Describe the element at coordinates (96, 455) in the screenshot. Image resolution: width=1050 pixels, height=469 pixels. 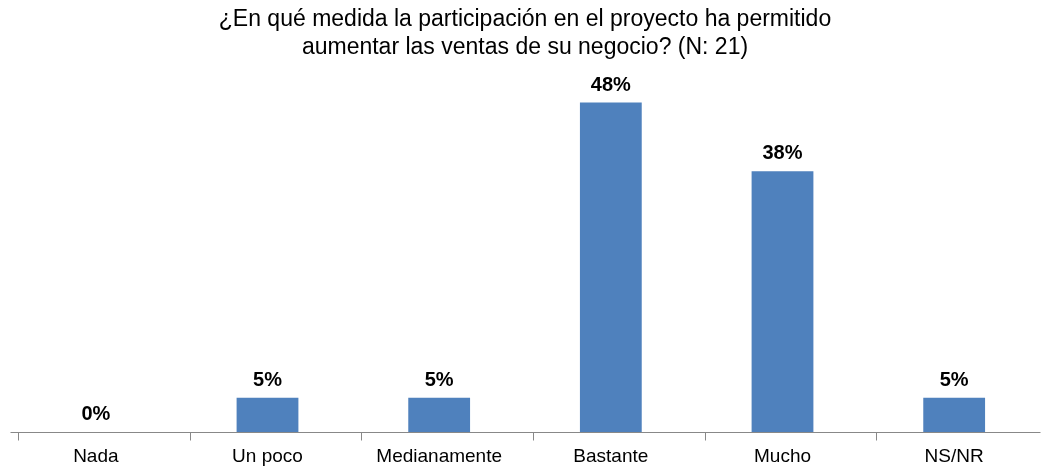
I see `x-tick-label: Nada` at that location.